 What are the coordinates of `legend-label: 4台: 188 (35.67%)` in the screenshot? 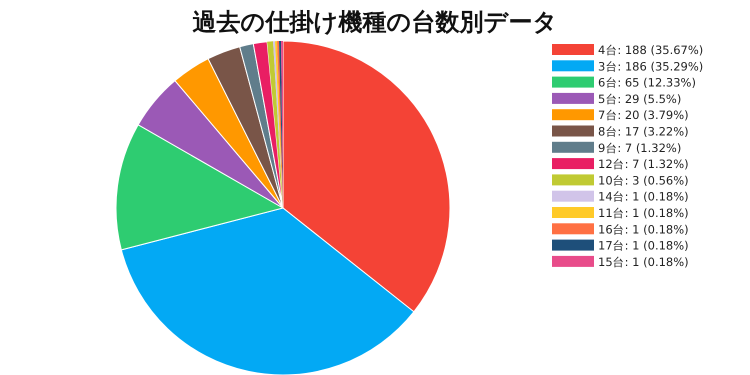 It's located at (651, 50).